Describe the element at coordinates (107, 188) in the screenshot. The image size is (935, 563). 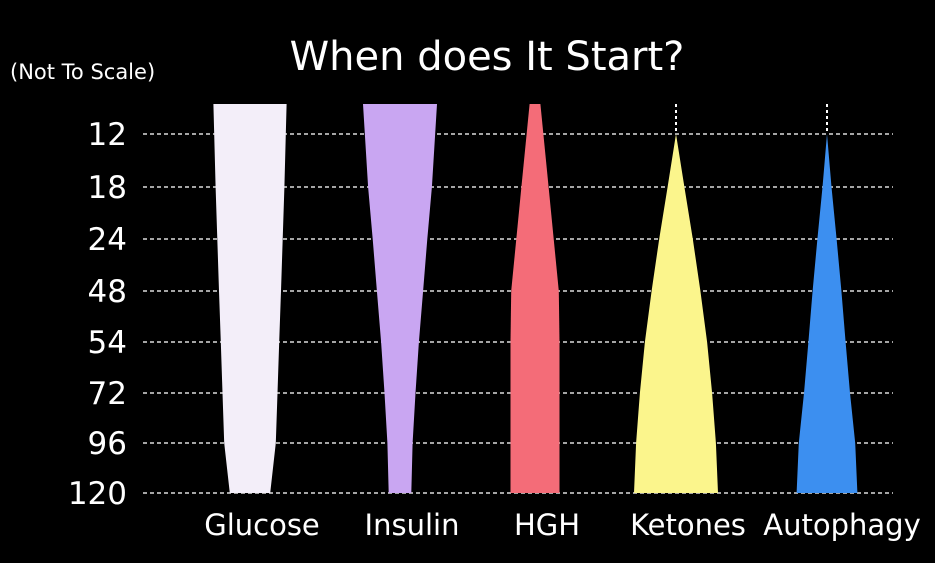
I see `y-tick-label: 18` at that location.